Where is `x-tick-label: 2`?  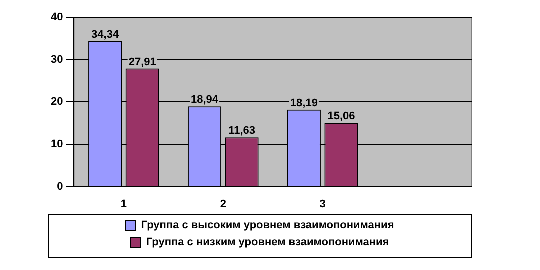
x-tick-label: 2 is located at coordinates (223, 204).